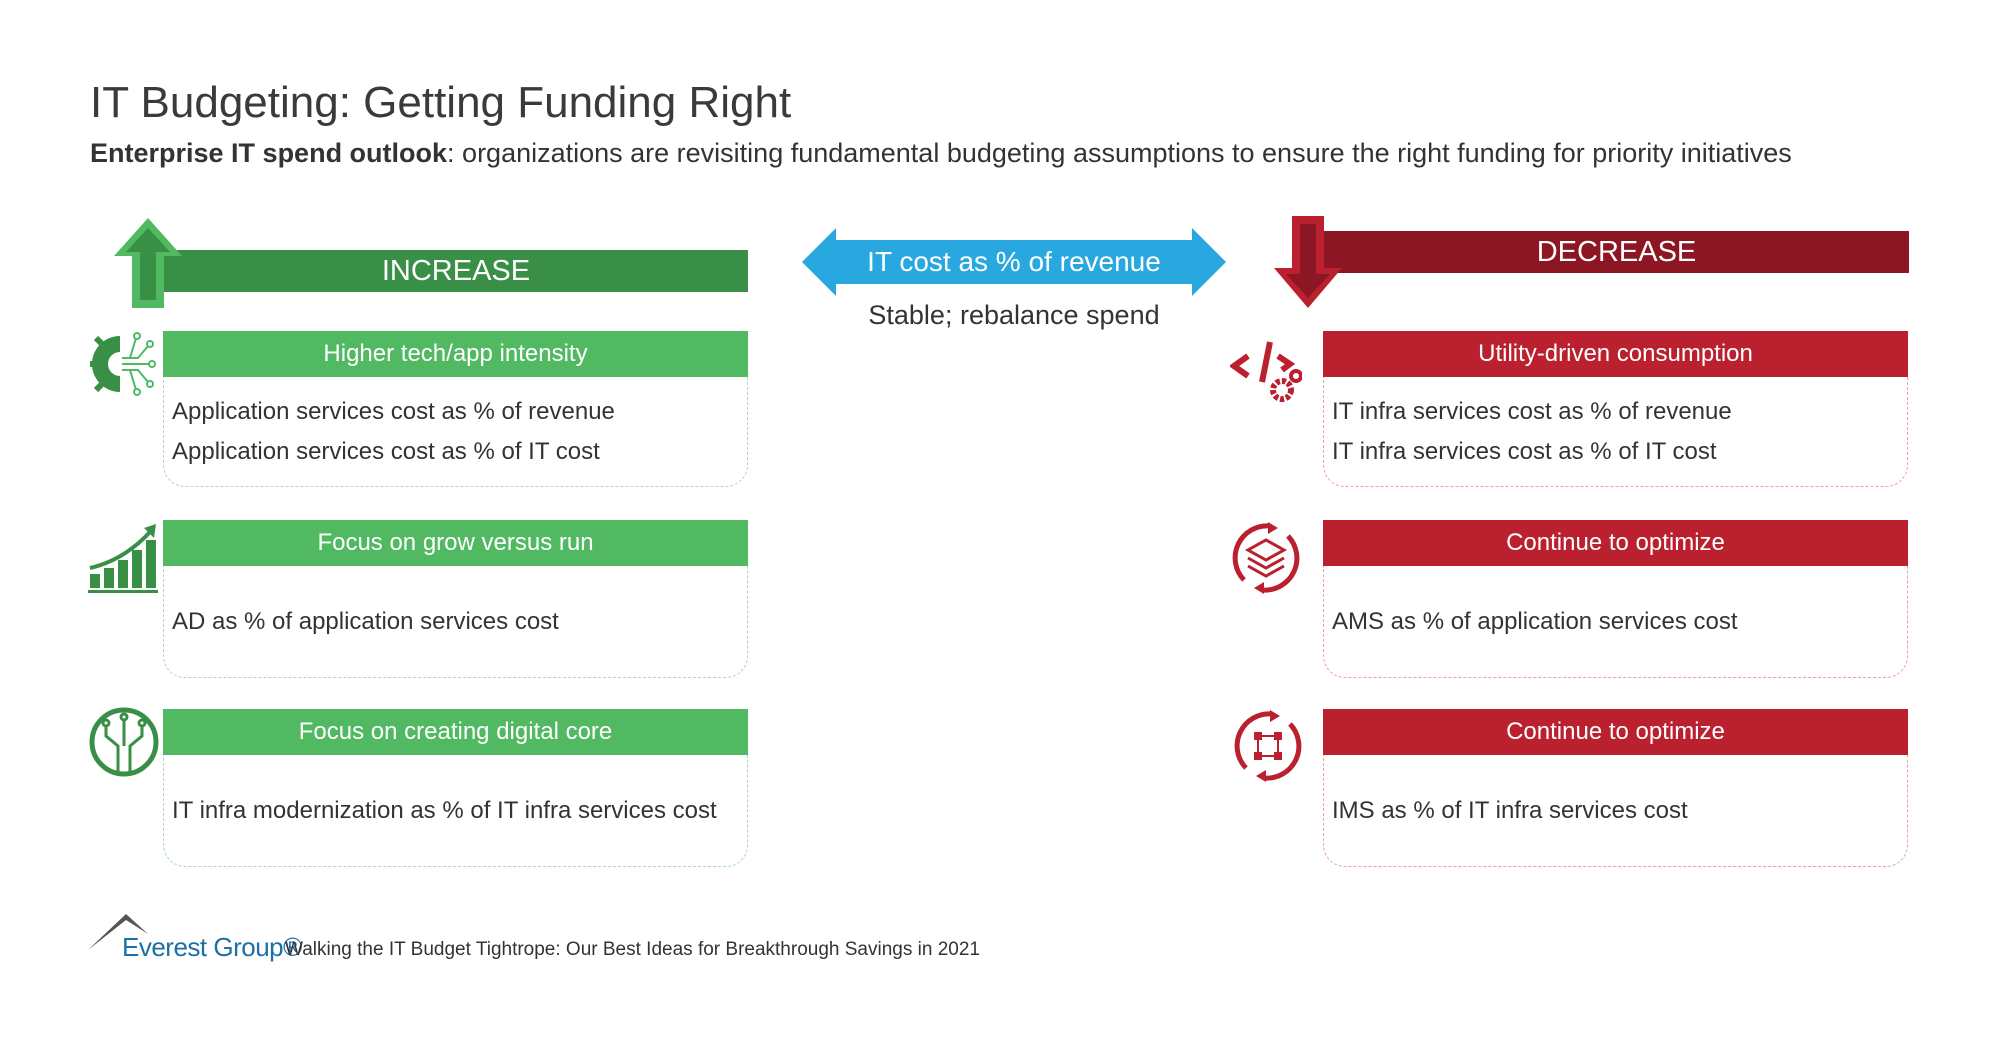 The height and width of the screenshot is (1047, 2000). I want to click on layers-cycle-icon, so click(1266, 558).